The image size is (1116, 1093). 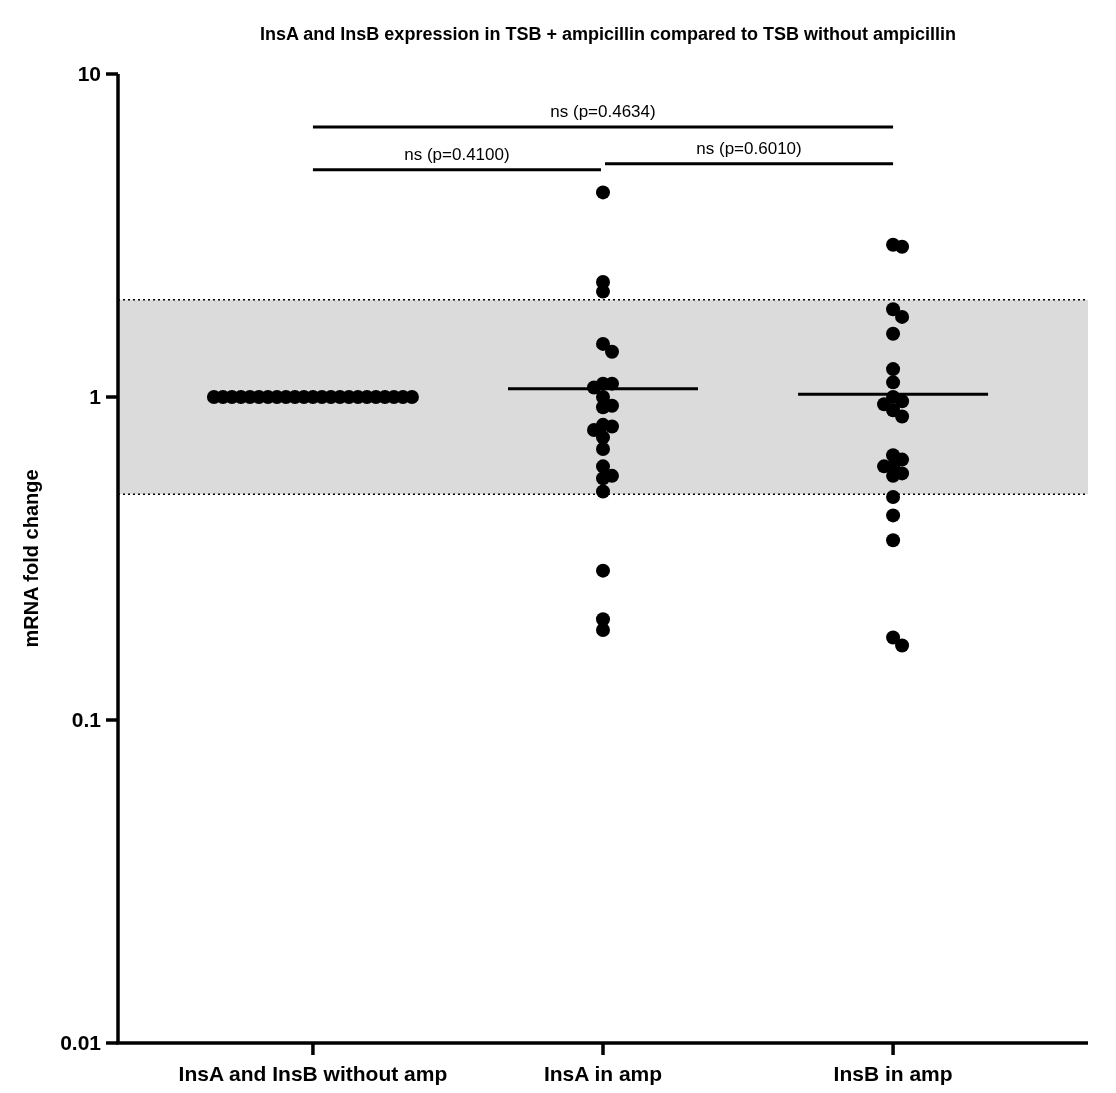 What do you see at coordinates (603, 112) in the screenshot?
I see `annotation: ns (p=0.4634)` at bounding box center [603, 112].